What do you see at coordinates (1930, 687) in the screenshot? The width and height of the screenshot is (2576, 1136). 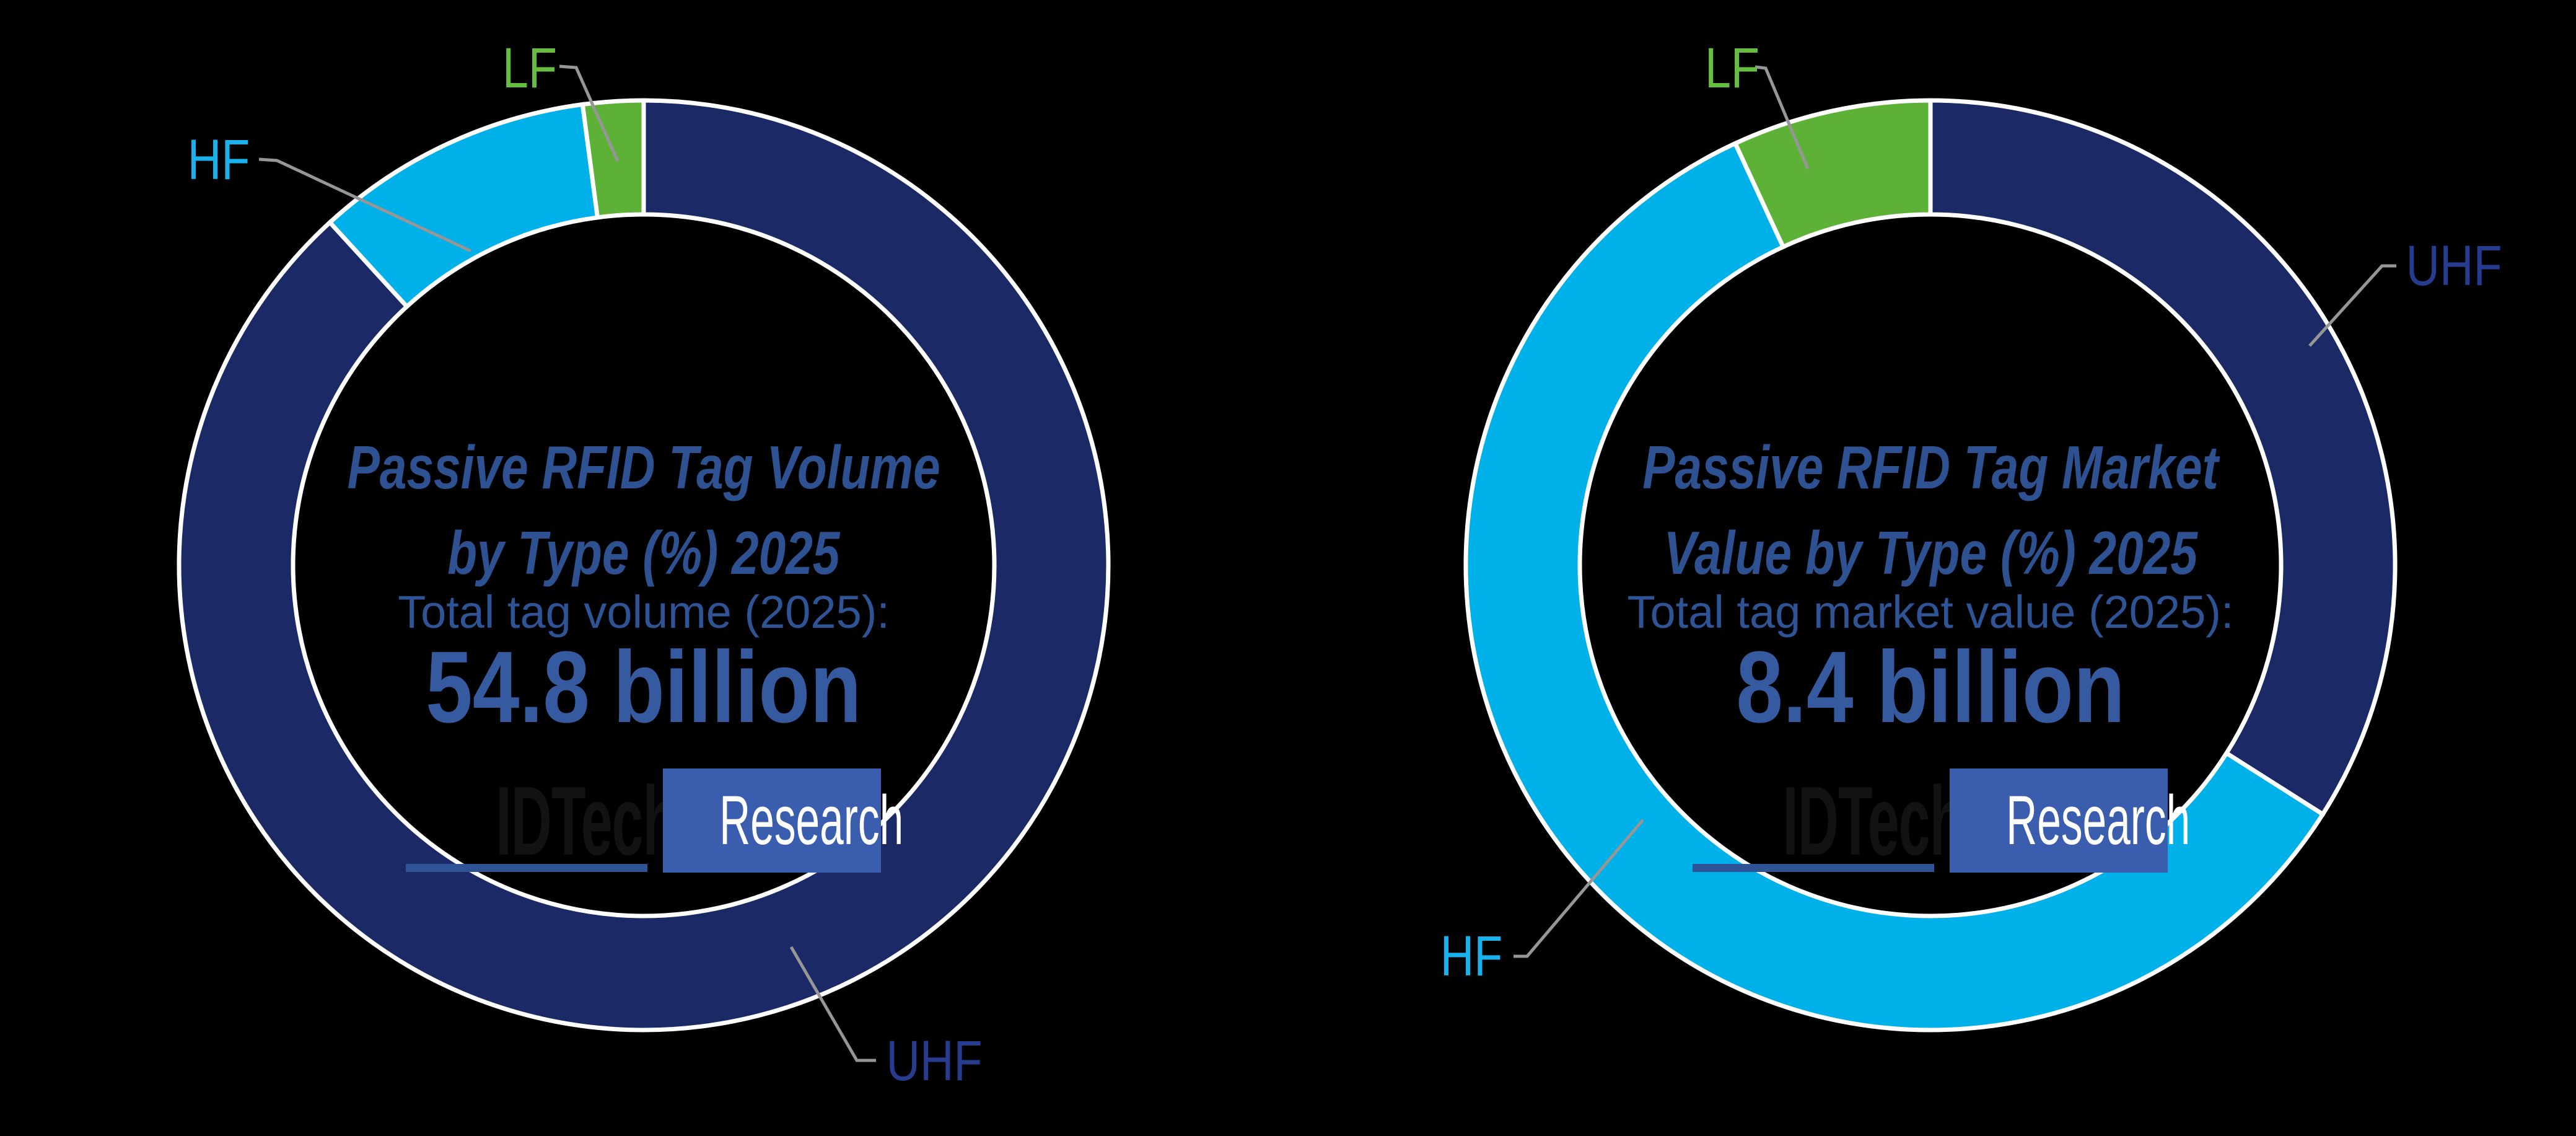 I see `total-value-right: 8.4 billion` at bounding box center [1930, 687].